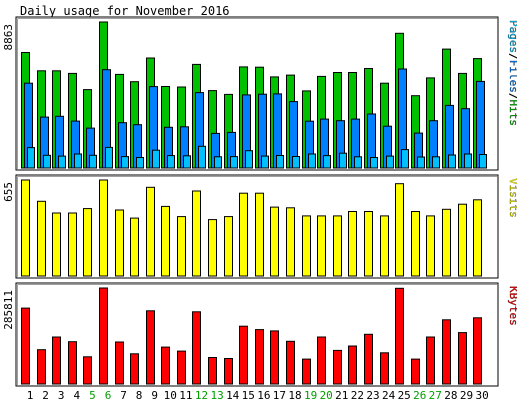 The height and width of the screenshot is (409, 517). I want to click on panel-label-part: KBytes, so click(512, 306).